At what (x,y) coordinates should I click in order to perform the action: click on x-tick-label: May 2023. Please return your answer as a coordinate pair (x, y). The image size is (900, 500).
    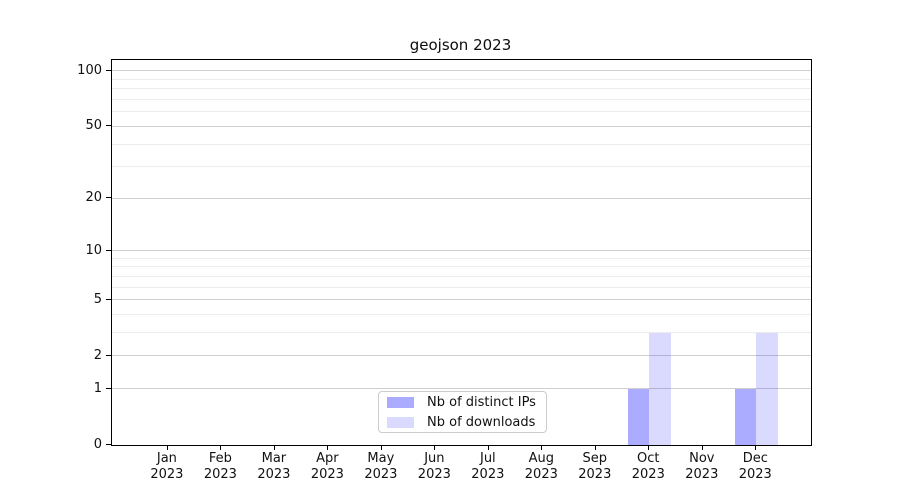
    Looking at the image, I should click on (381, 467).